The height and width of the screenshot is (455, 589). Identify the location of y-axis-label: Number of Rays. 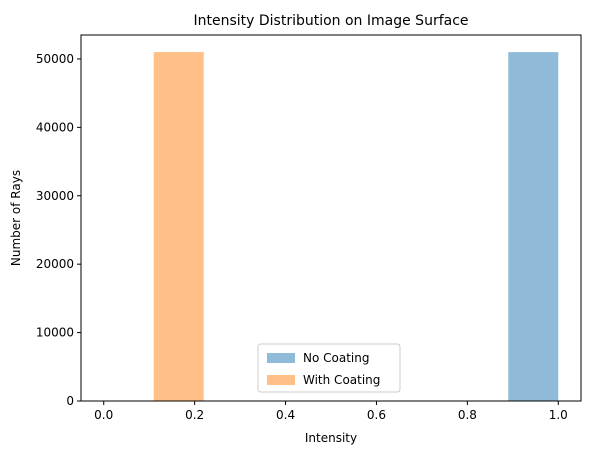
(16, 218).